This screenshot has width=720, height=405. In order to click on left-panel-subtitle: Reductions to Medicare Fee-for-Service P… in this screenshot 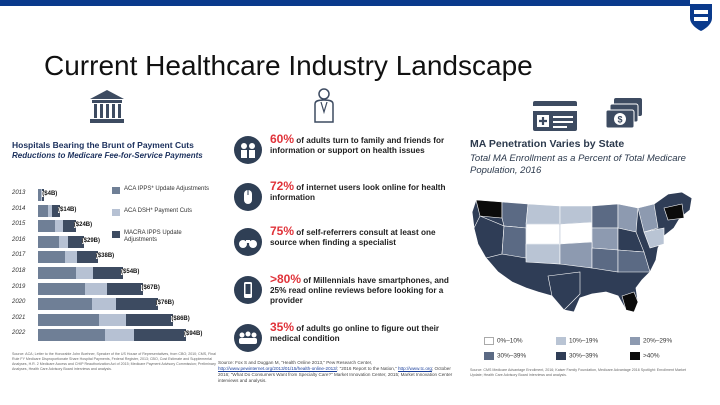, I will do `click(107, 155)`.